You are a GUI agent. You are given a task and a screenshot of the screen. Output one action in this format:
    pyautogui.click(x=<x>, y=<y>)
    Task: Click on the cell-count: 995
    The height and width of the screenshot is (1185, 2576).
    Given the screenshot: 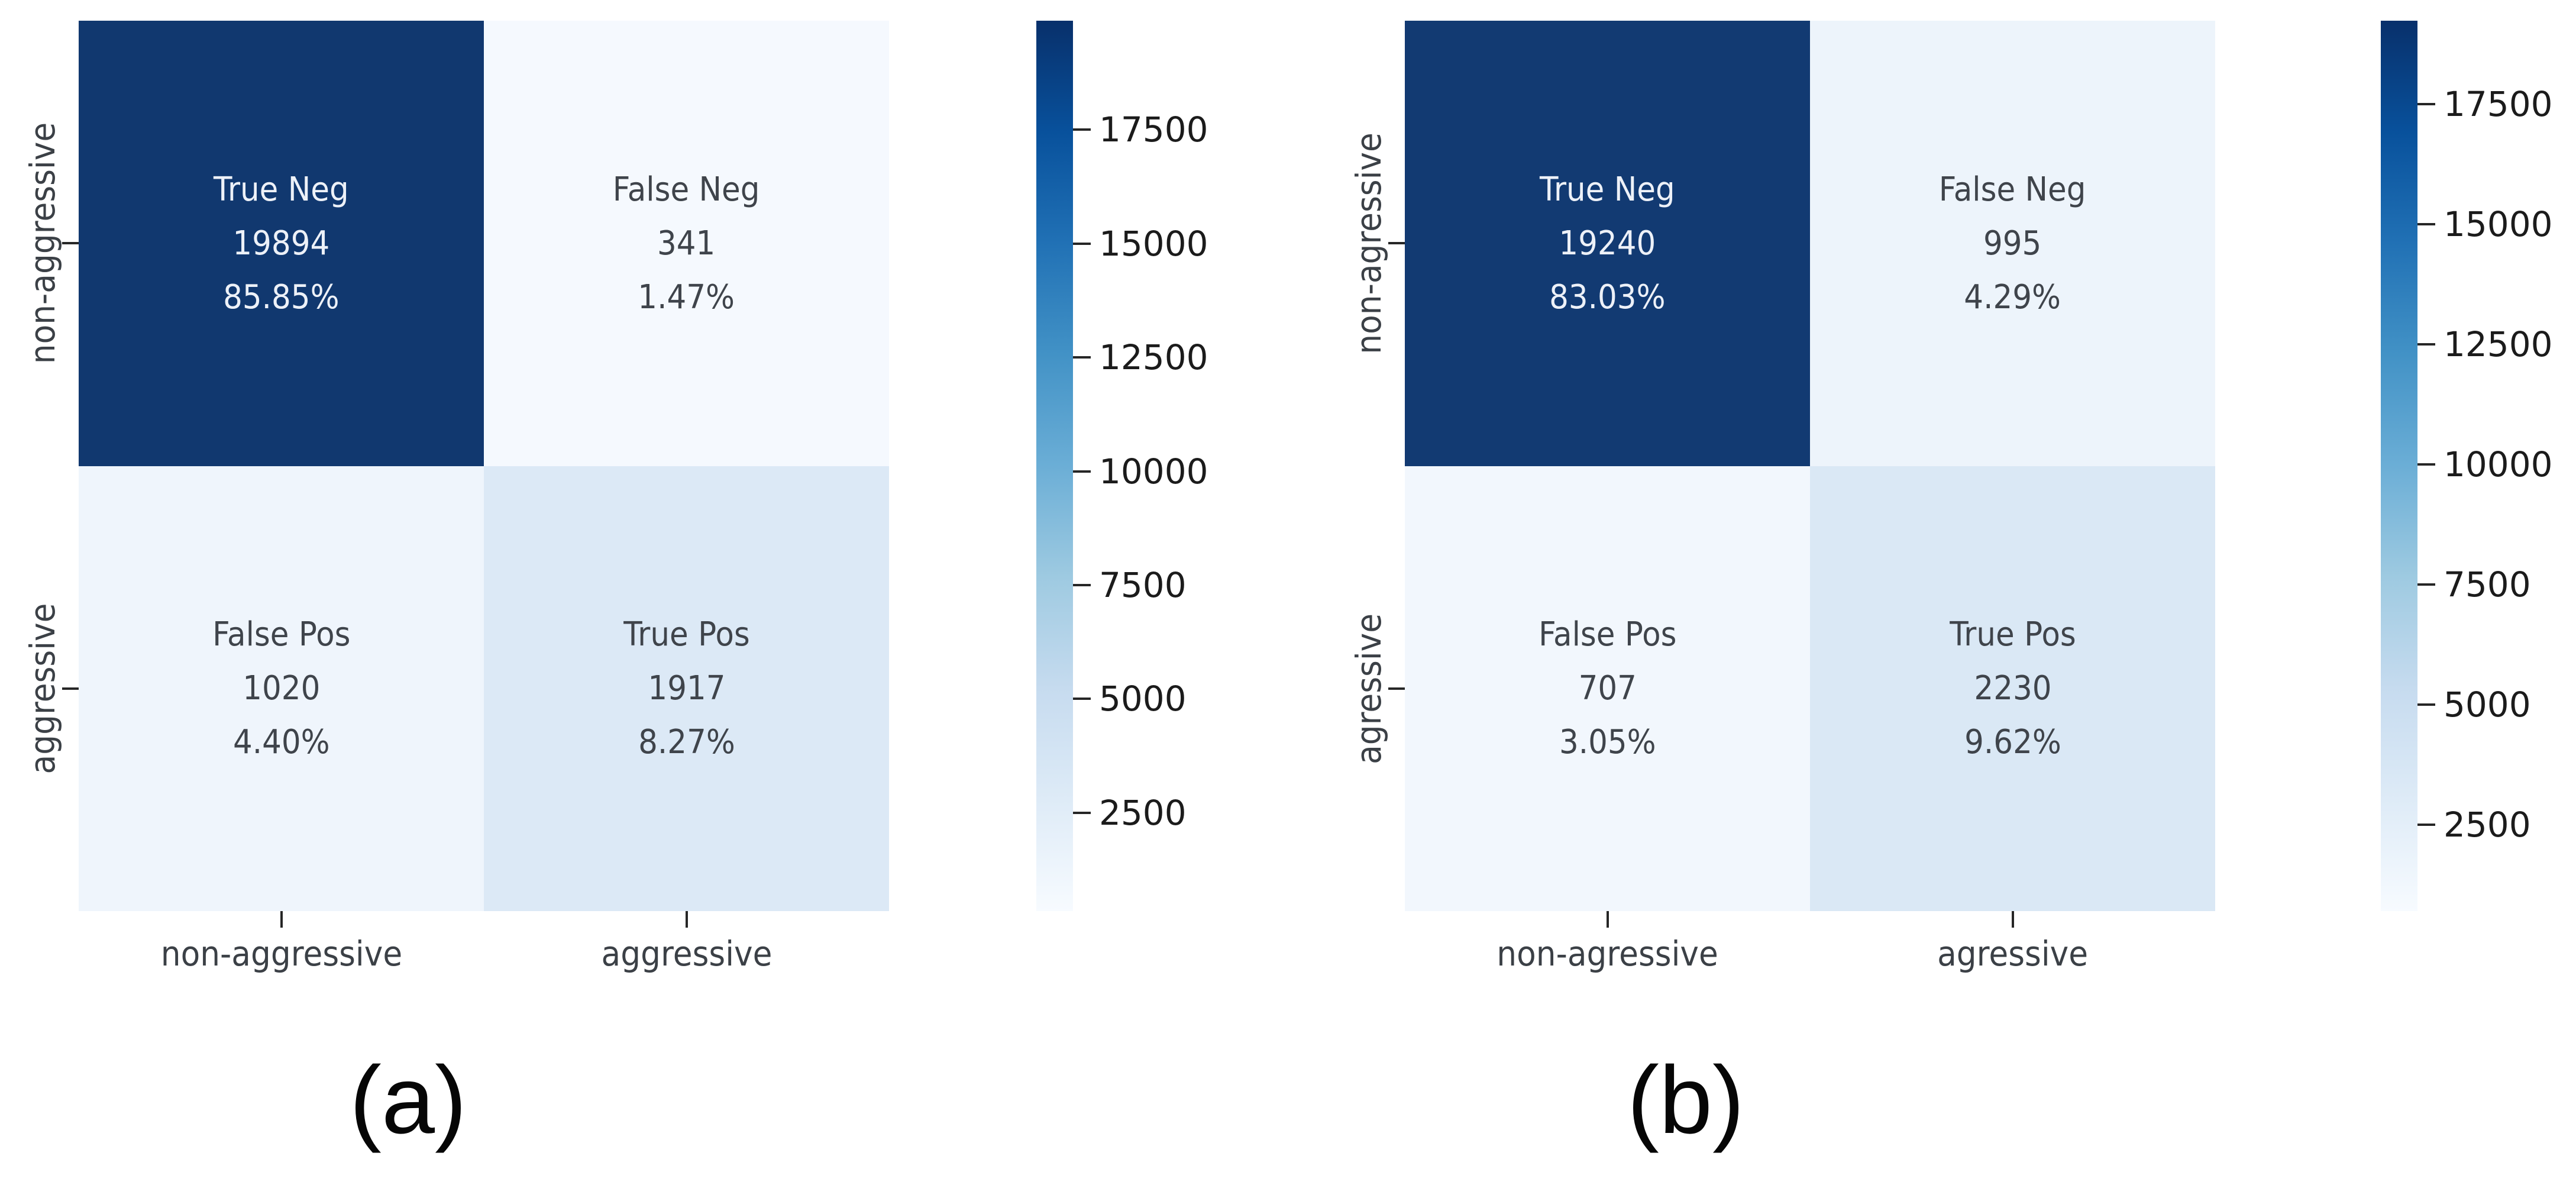 What is the action you would take?
    pyautogui.click(x=2012, y=243)
    